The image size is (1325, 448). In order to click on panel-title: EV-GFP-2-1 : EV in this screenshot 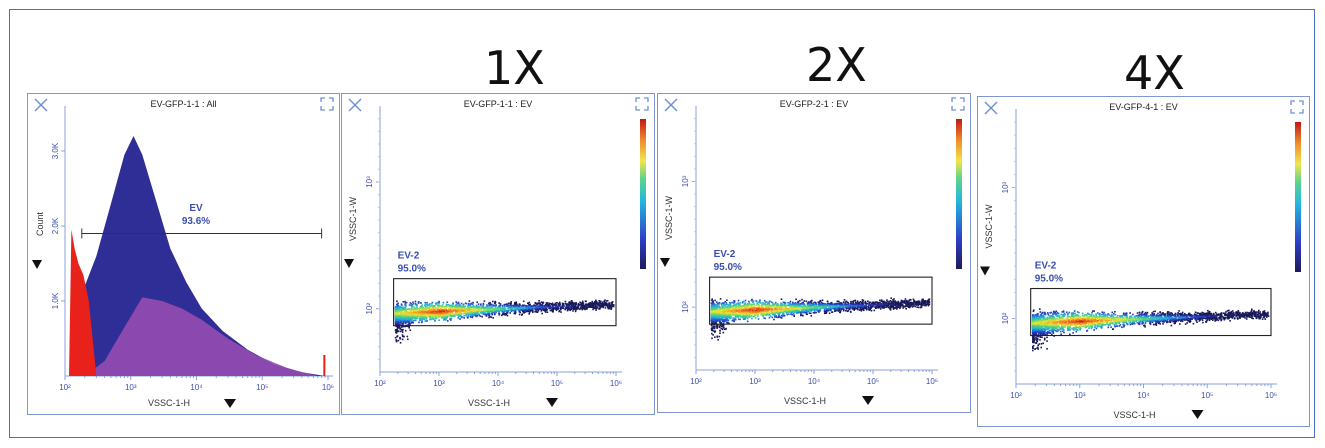, I will do `click(814, 104)`.